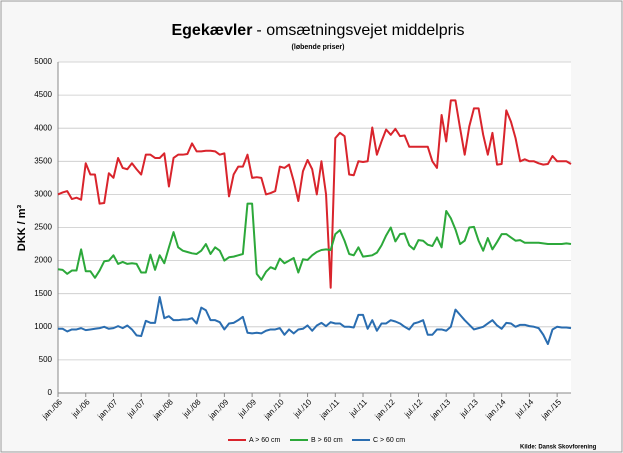 The width and height of the screenshot is (623, 453). Describe the element at coordinates (327, 440) in the screenshot. I see `legend-label: B > 60 cm` at that location.